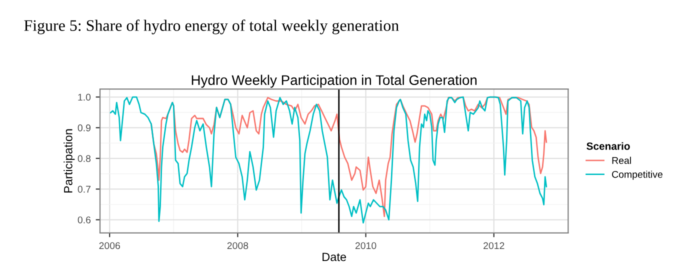 The image size is (678, 269). Describe the element at coordinates (211, 27) in the screenshot. I see `caption: Figure 5: Share of hydro energy of total weekly generation` at that location.